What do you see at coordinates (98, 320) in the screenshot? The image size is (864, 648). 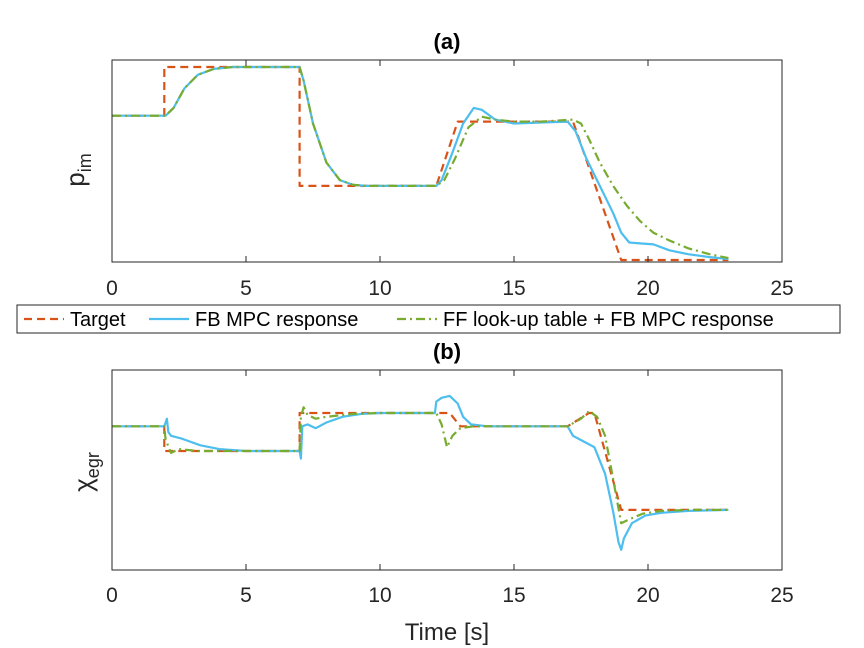 I see `legend-item-target: Target` at bounding box center [98, 320].